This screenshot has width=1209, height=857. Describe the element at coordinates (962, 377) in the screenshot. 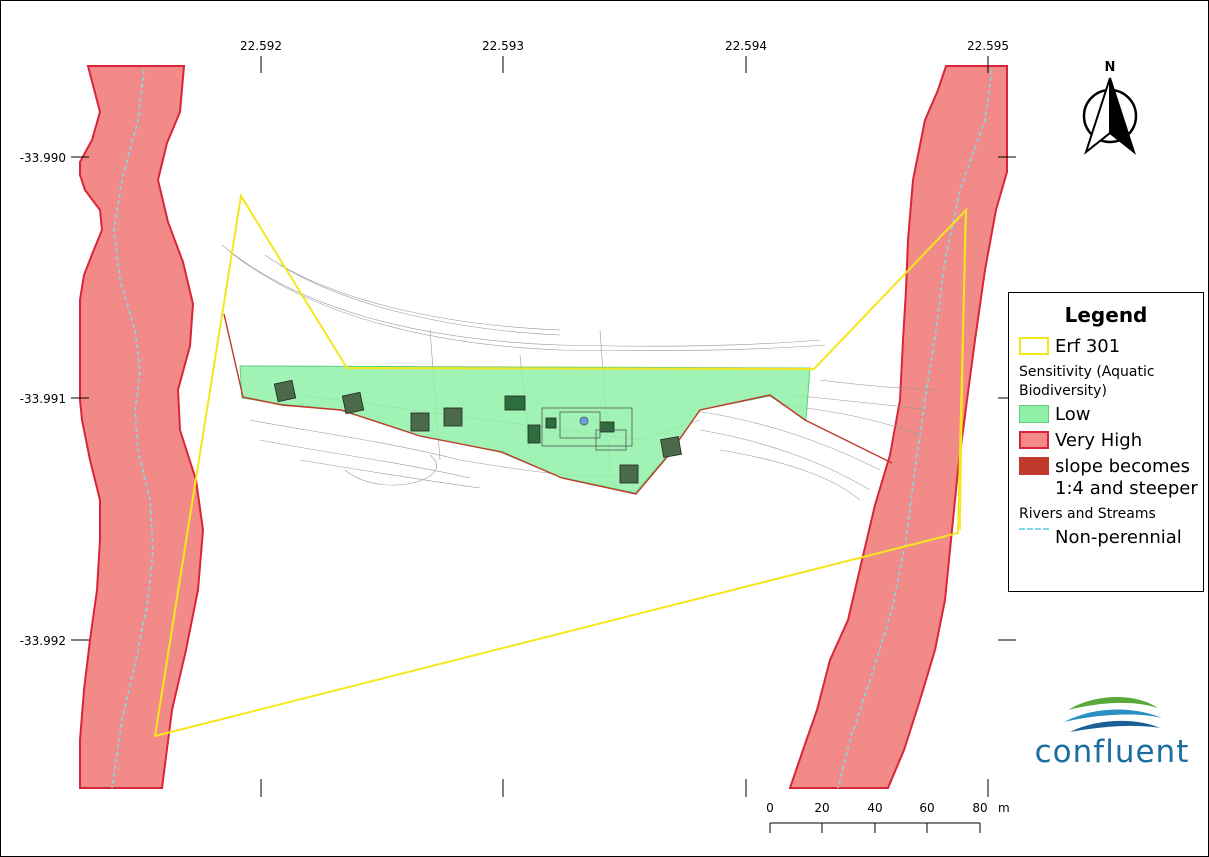

I see `erf-301-inner-edge` at that location.